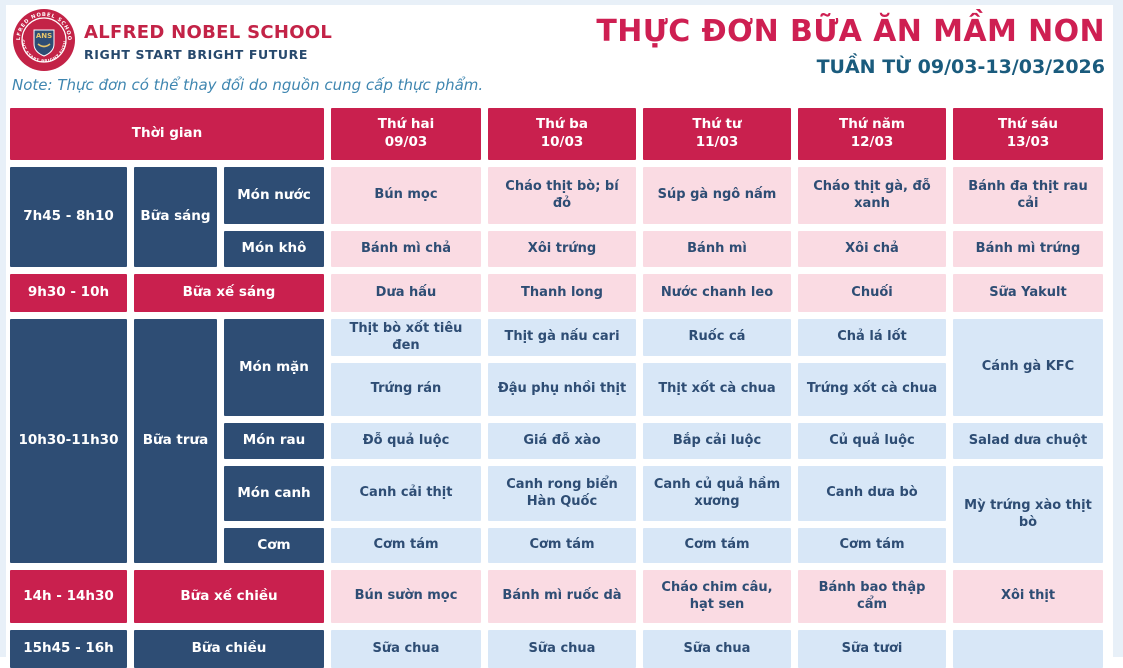 The width and height of the screenshot is (1123, 668). What do you see at coordinates (1028, 195) in the screenshot?
I see `dish-cell: Bánh đa thịt rau cải` at bounding box center [1028, 195].